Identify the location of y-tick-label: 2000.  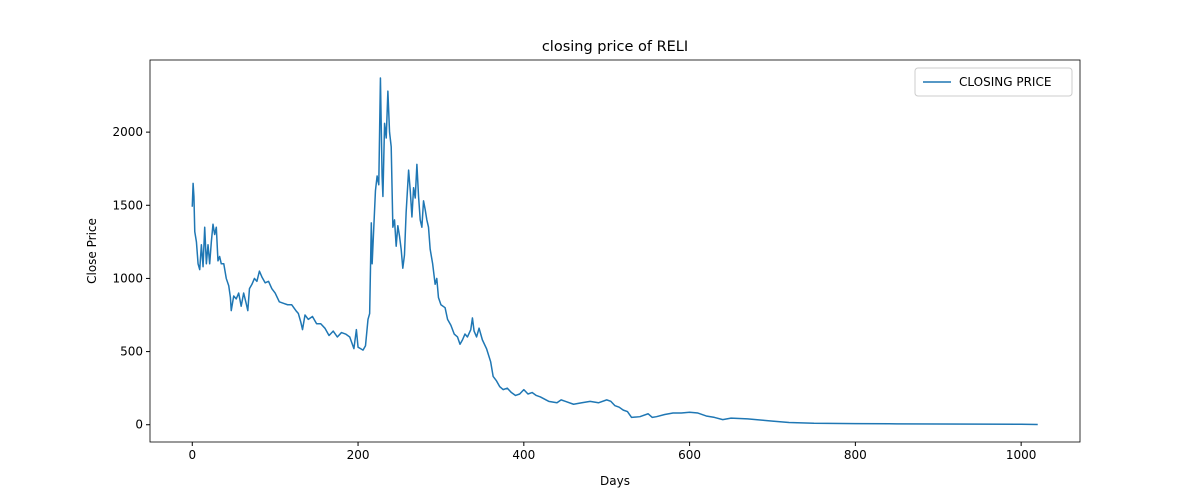
(127, 132).